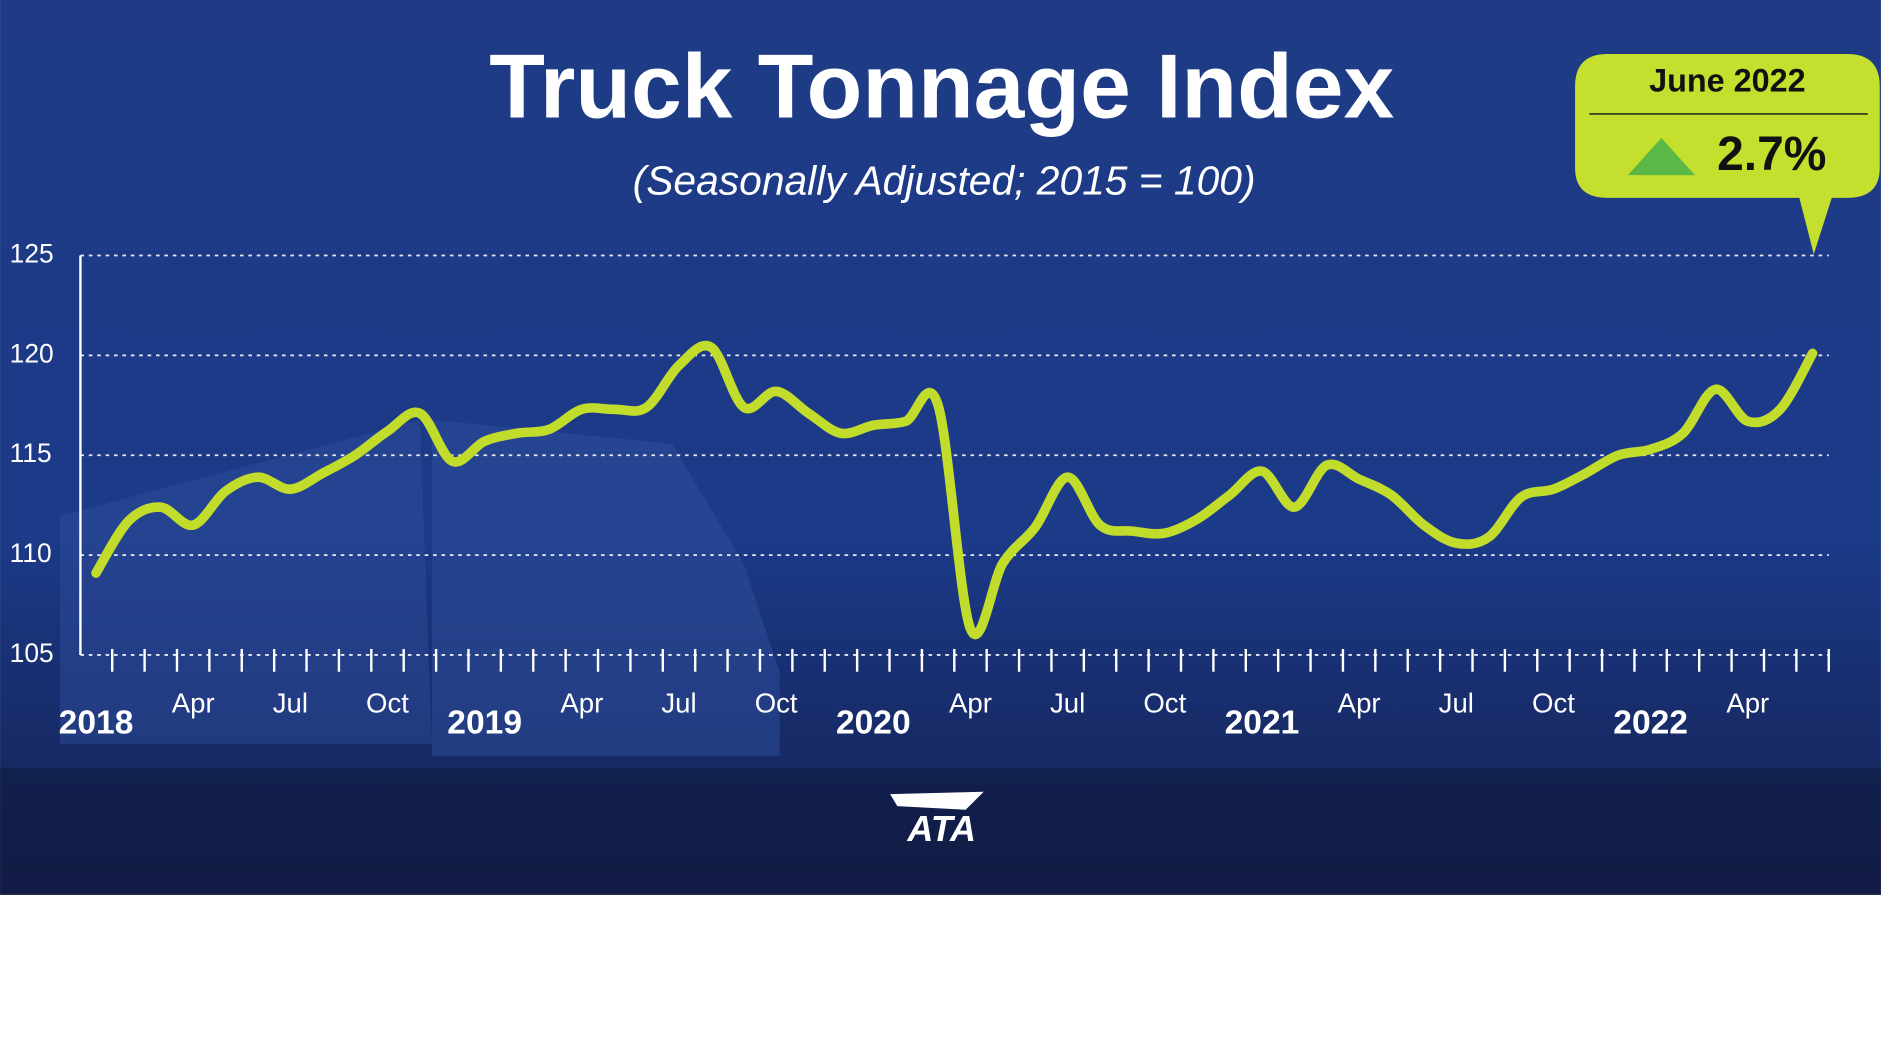 This screenshot has height=1058, width=1881. I want to click on x-tick-label: 2021, so click(1262, 722).